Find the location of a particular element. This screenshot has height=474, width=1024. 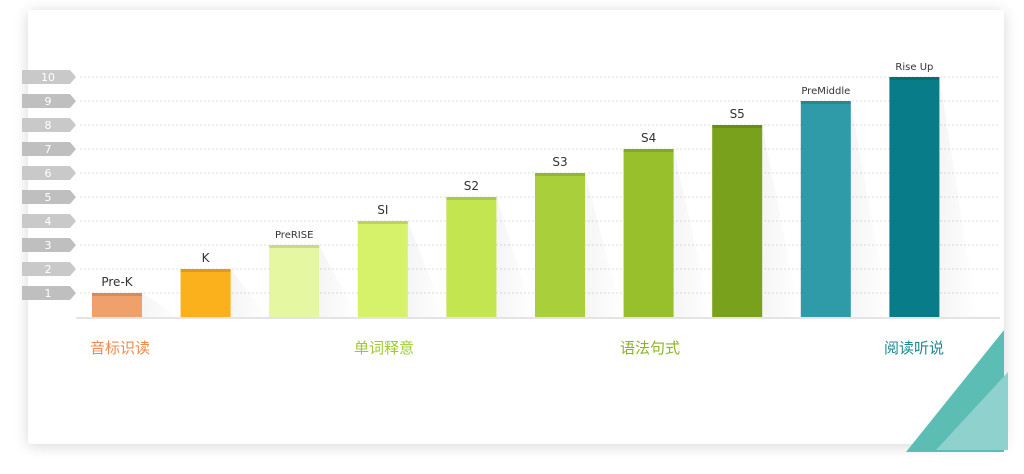

phase-label-vocabulary: 单词释意 is located at coordinates (384, 348).